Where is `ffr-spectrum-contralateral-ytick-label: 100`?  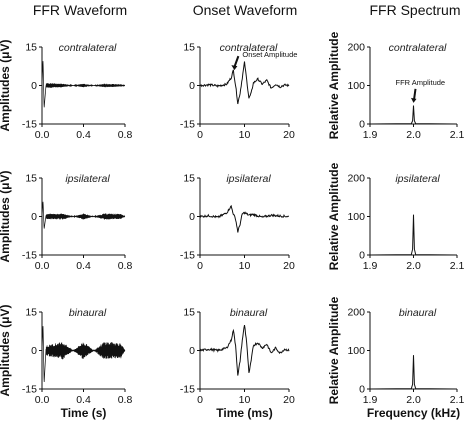 ffr-spectrum-contralateral-ytick-label: 100 is located at coordinates (356, 86).